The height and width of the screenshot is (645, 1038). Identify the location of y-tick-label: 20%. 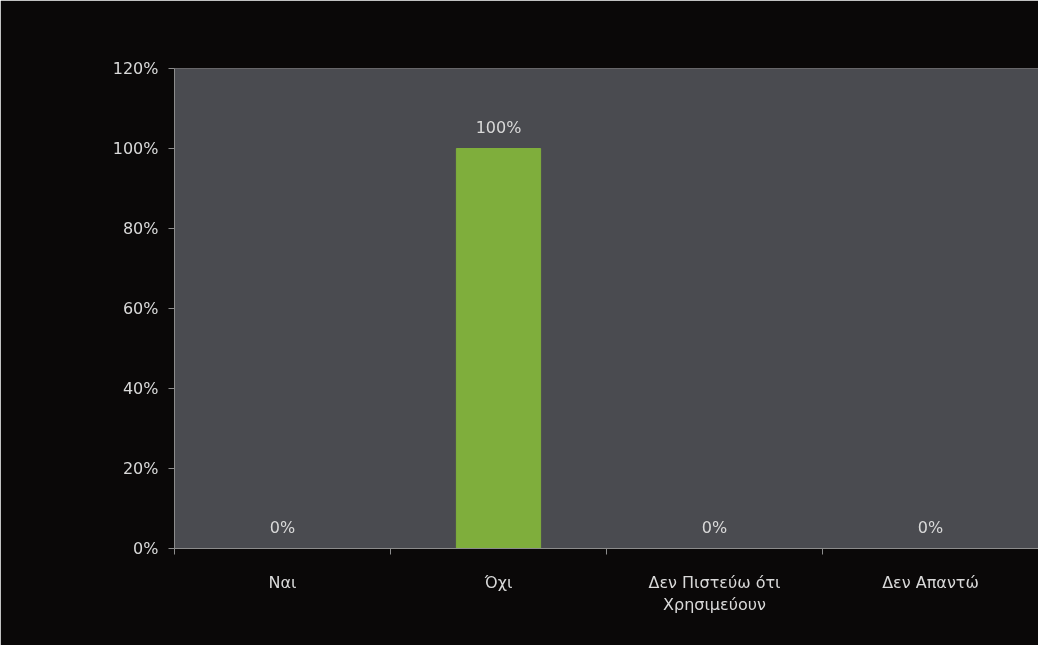
(140, 468).